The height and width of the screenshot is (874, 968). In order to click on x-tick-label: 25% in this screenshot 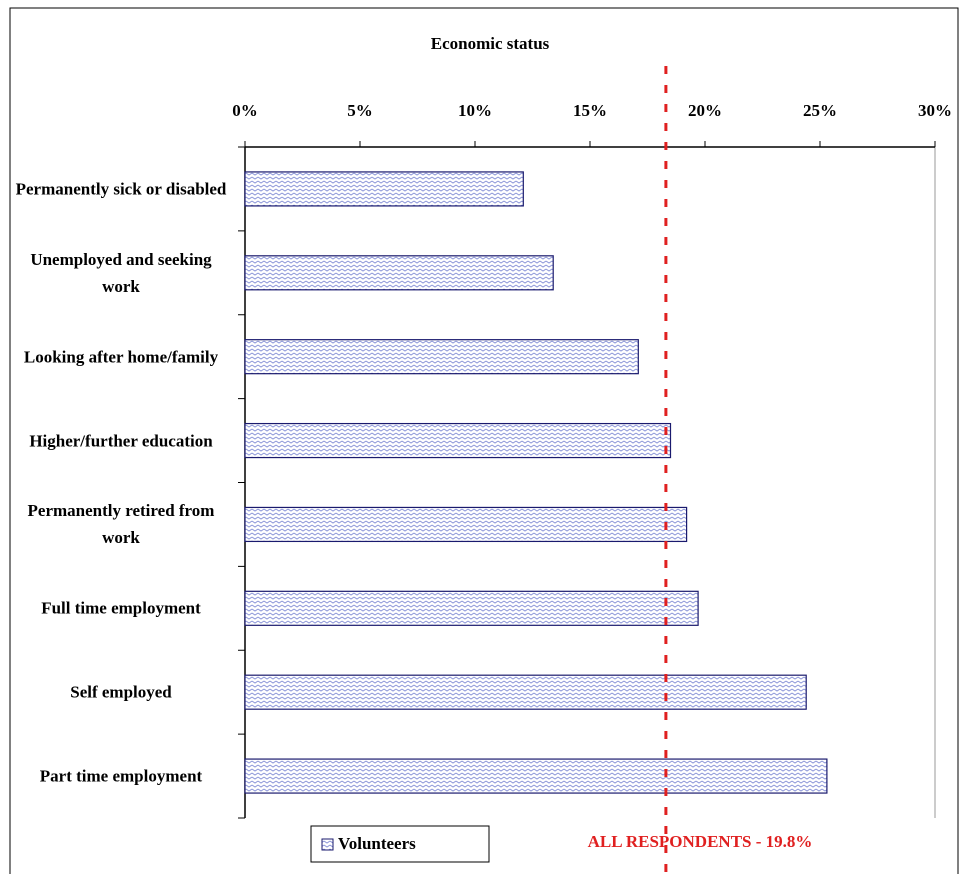, I will do `click(820, 110)`.